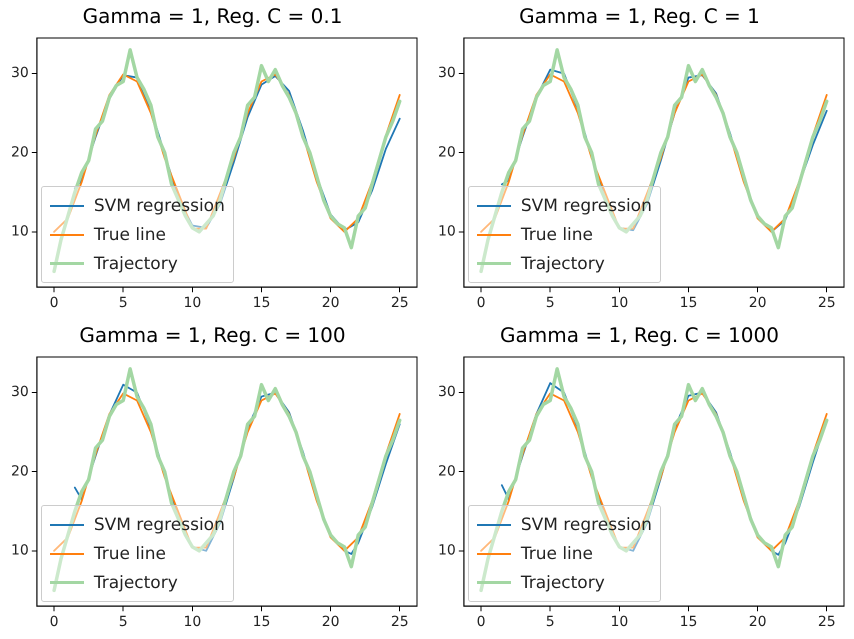 Image resolution: width=854 pixels, height=639 pixels. I want to click on chart-title: Gamma = 1, Reg. C = 1000, so click(639, 335).